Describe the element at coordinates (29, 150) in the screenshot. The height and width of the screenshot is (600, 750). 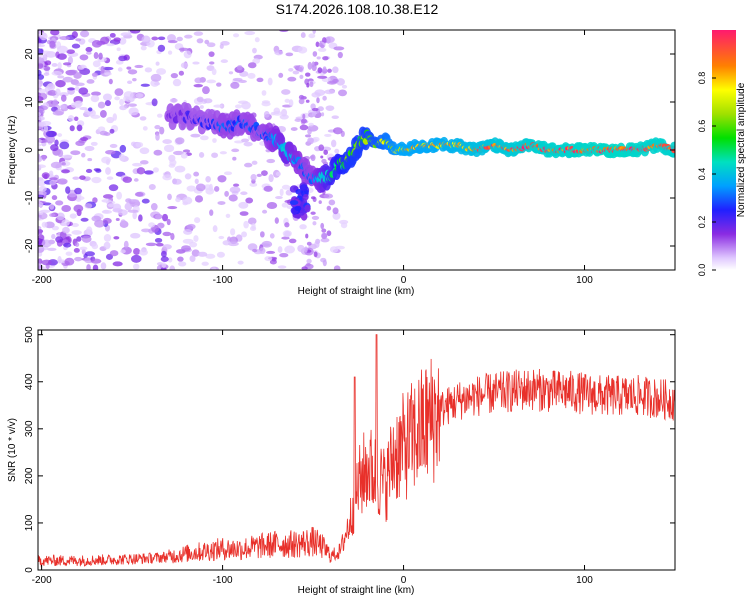
I see `spectrogram-ytick-label: 0` at that location.